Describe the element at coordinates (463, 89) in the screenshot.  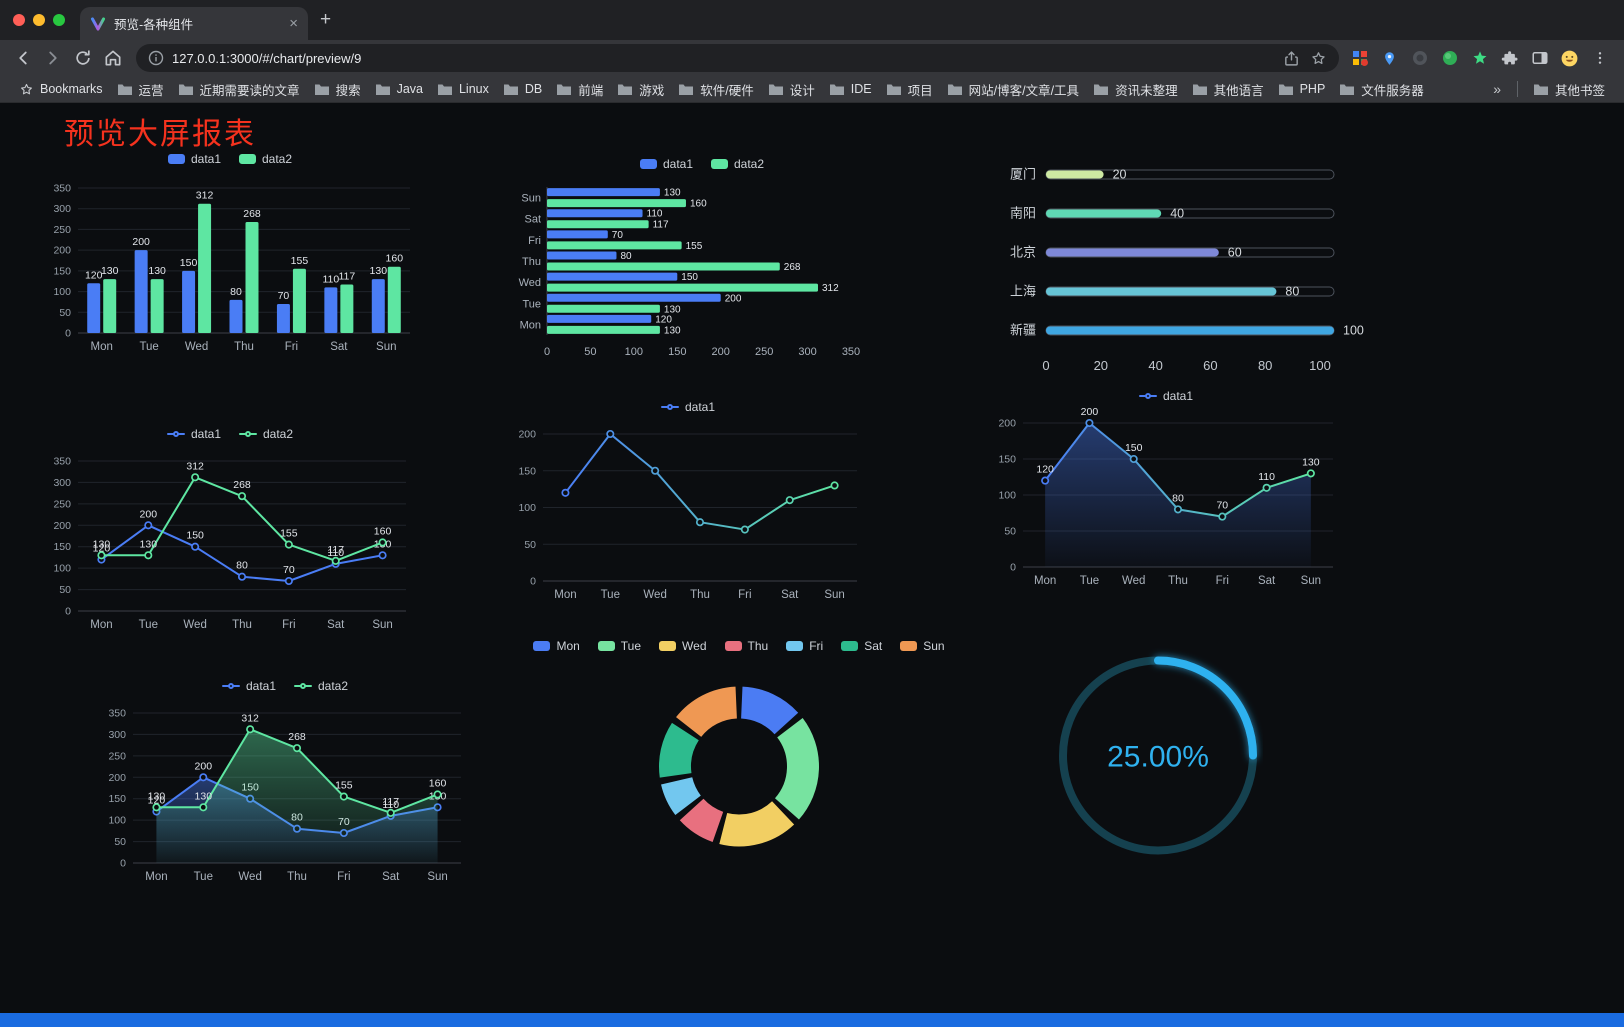
I see `bookmark-folder: Linux` at that location.